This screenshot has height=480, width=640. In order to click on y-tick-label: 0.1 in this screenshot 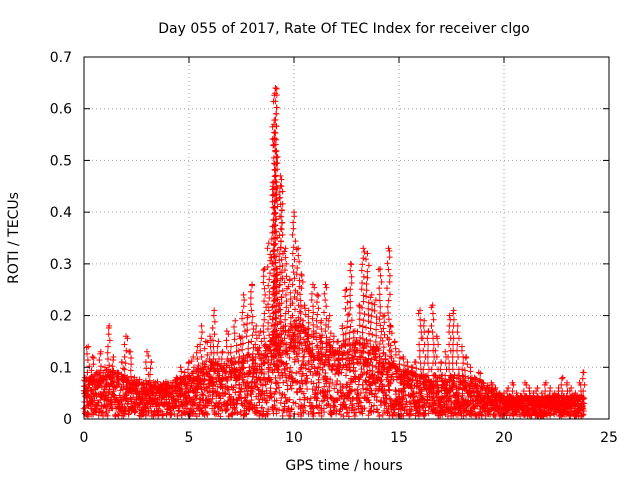, I will do `click(61, 368)`.